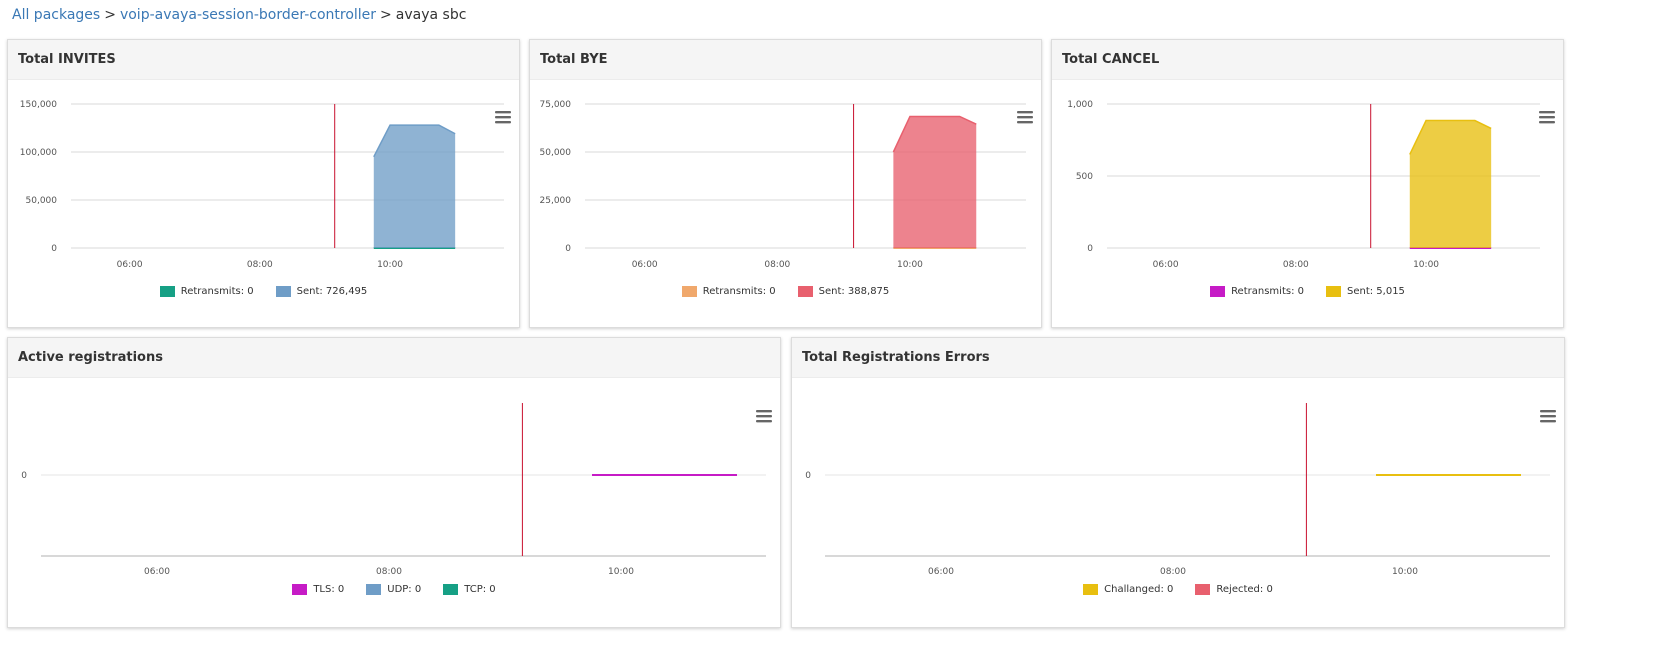  What do you see at coordinates (396, 490) in the screenshot?
I see `active-registrations-chart-svg: 0 06:00 08:00 10:00` at bounding box center [396, 490].